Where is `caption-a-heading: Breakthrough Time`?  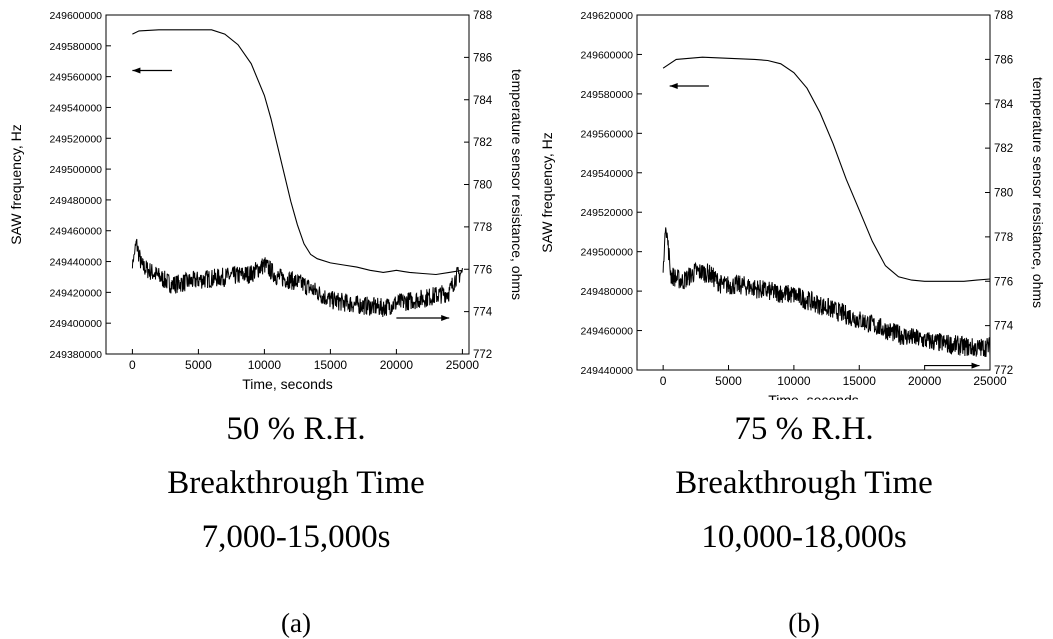 caption-a-heading: Breakthrough Time is located at coordinates (296, 483).